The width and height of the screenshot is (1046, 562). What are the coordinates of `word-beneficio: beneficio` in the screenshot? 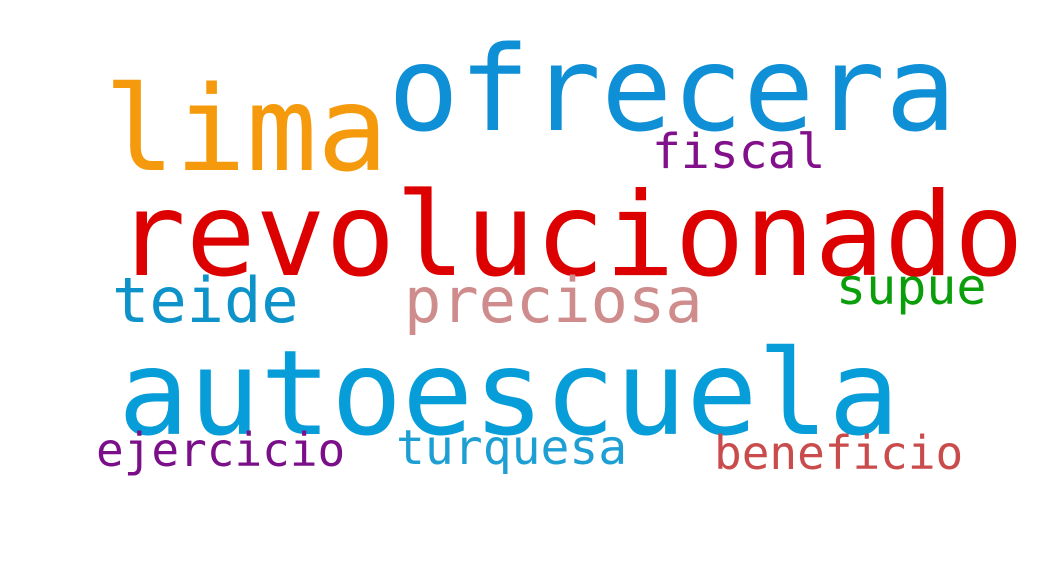 It's located at (839, 453).